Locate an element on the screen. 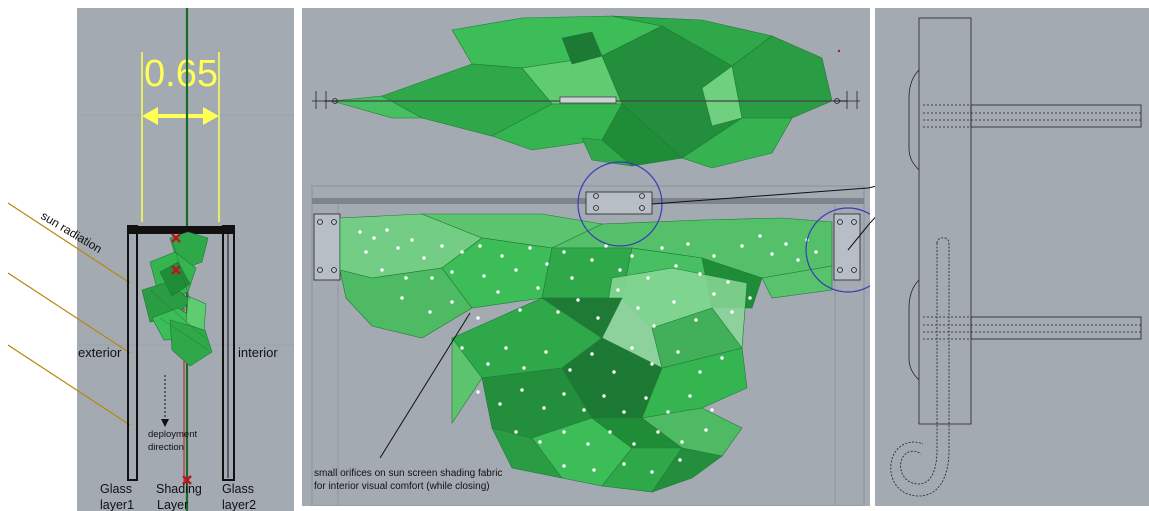  right-bracket is located at coordinates (847, 247).